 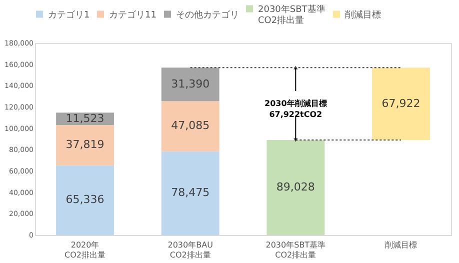 What do you see at coordinates (132, 14) in the screenshot?
I see `legend-label: カテゴリ11` at bounding box center [132, 14].